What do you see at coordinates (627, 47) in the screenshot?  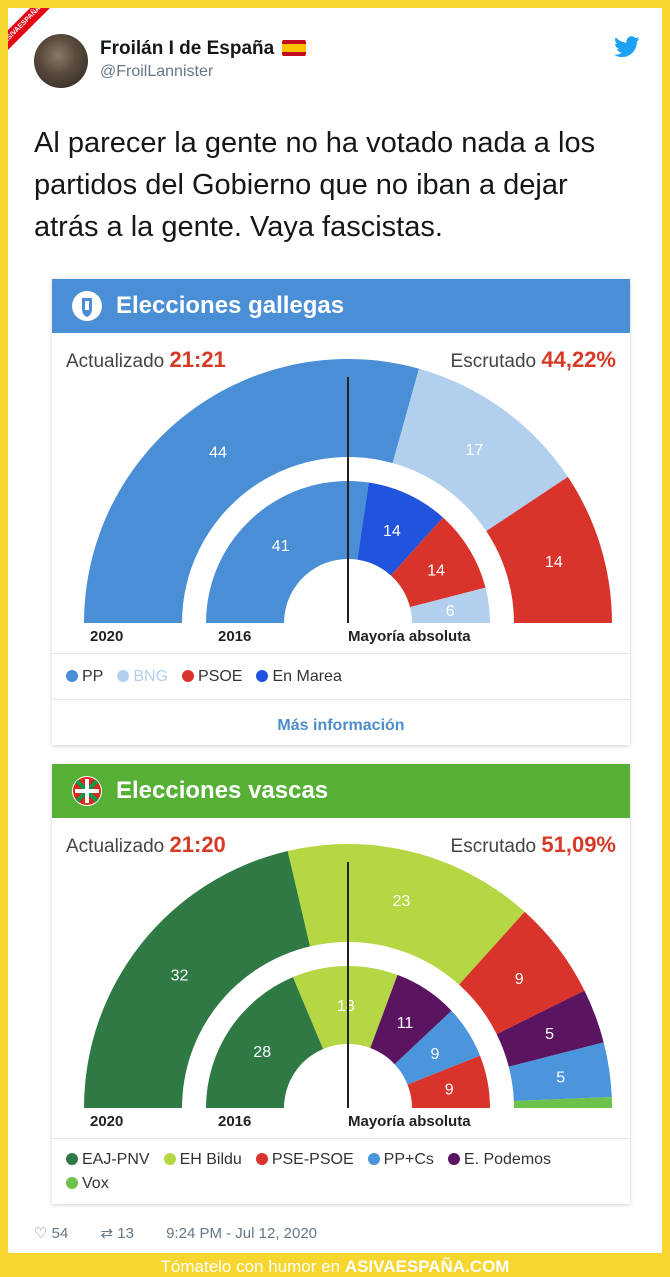 I see `twitter-bird-icon` at bounding box center [627, 47].